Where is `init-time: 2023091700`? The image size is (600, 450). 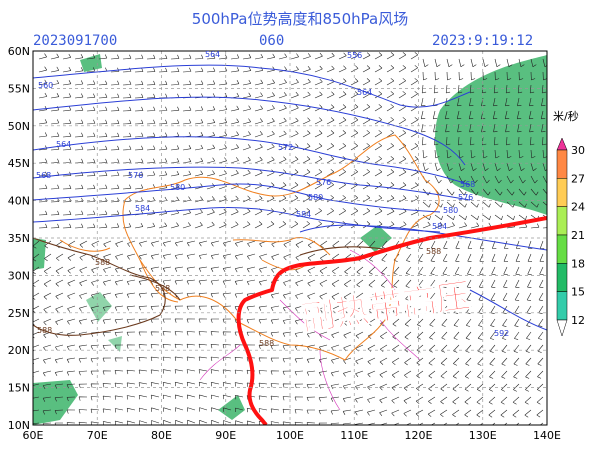
init-time: 2023091700 is located at coordinates (75, 41).